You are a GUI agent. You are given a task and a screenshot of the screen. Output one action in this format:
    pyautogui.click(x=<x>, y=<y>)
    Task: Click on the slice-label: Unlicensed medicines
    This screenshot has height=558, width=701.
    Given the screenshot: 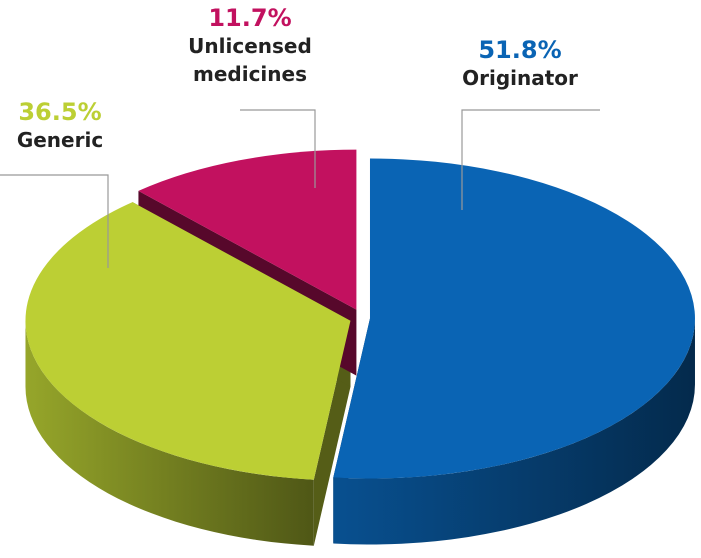 What is the action you would take?
    pyautogui.click(x=250, y=60)
    